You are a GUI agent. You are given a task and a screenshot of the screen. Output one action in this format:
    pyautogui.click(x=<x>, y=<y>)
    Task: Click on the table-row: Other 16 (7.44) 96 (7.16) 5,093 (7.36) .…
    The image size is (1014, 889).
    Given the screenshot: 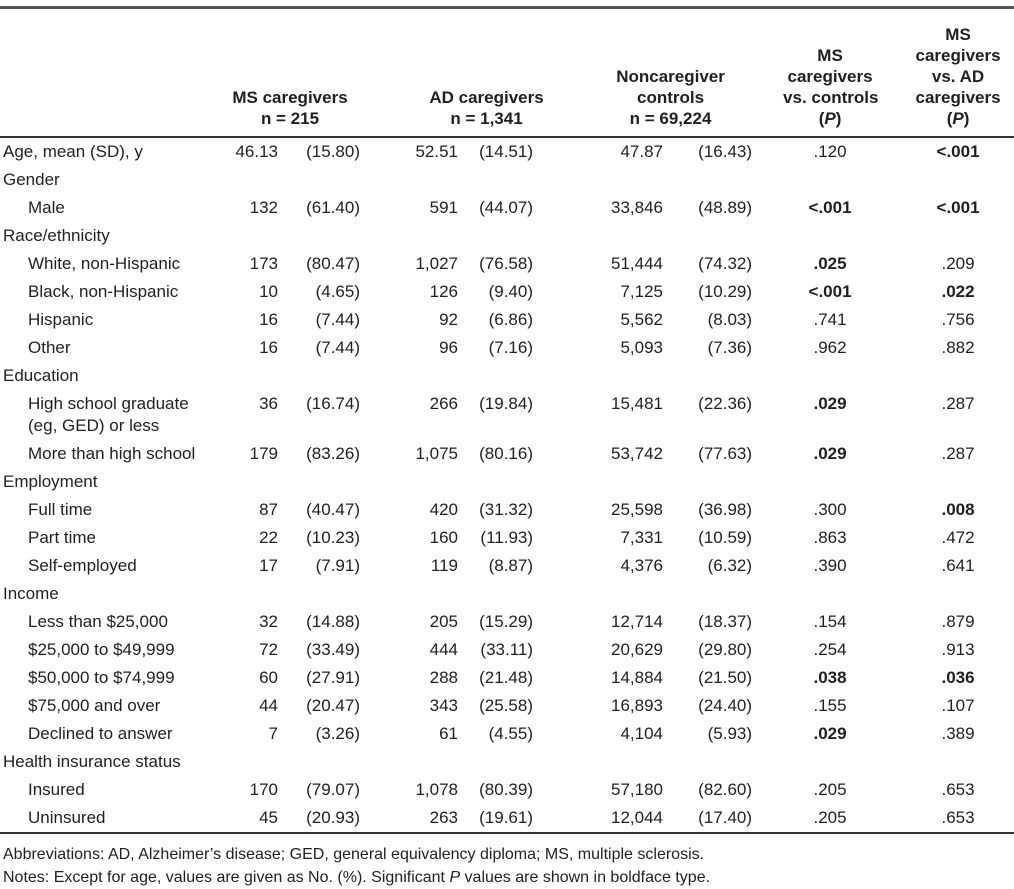 What is the action you would take?
    pyautogui.click(x=507, y=348)
    